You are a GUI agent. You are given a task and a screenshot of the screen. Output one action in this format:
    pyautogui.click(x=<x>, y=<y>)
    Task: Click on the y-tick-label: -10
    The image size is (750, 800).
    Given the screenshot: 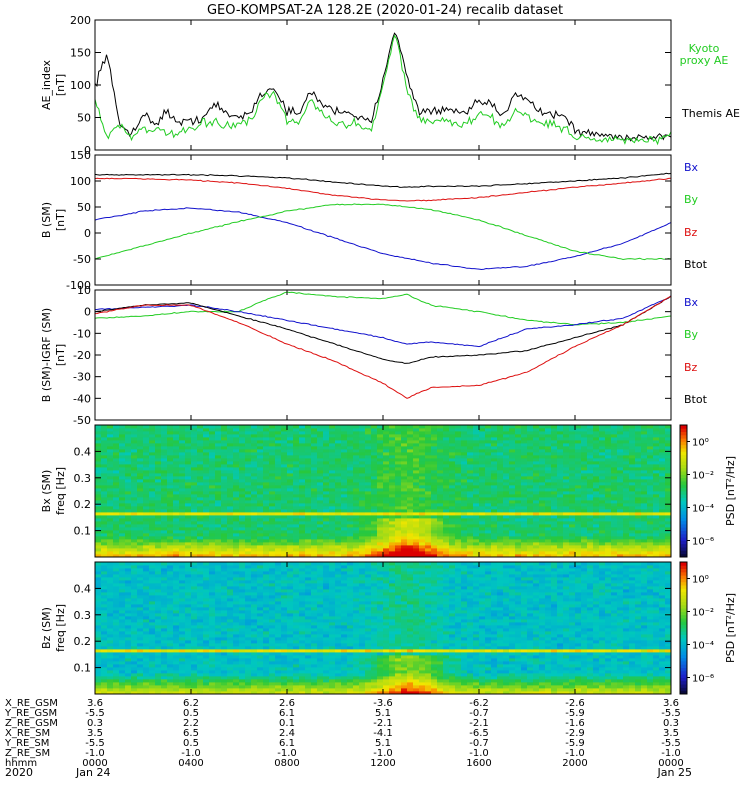 What is the action you would take?
    pyautogui.click(x=82, y=333)
    